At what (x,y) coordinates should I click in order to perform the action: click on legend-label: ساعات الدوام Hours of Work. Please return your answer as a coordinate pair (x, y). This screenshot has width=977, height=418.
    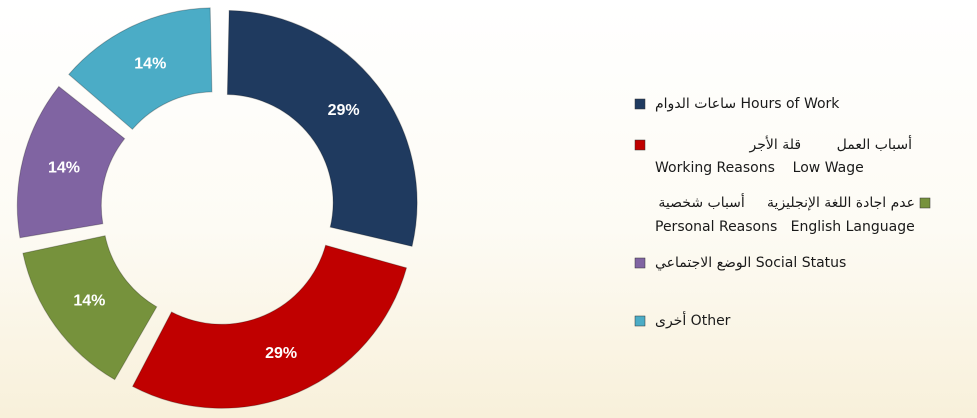
    Looking at the image, I should click on (747, 104).